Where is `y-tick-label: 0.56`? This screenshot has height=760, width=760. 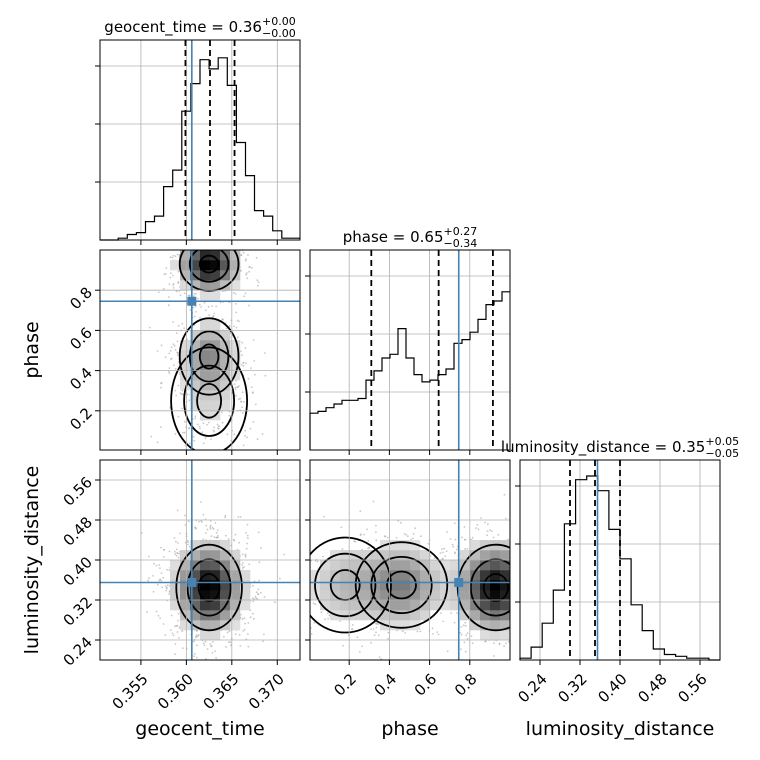
y-tick-label: 0.56 is located at coordinates (78, 491).